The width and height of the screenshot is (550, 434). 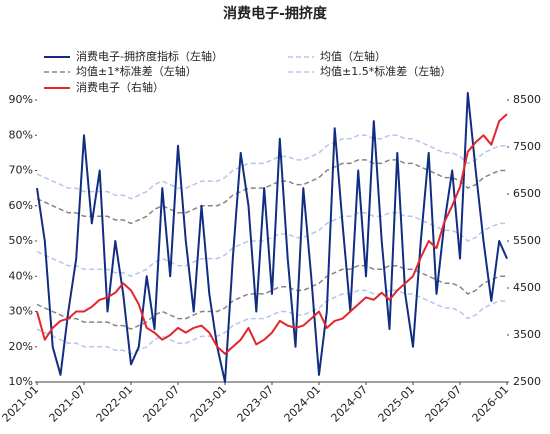 What do you see at coordinates (21, 170) in the screenshot?
I see `y-tick-label: 70%` at bounding box center [21, 170].